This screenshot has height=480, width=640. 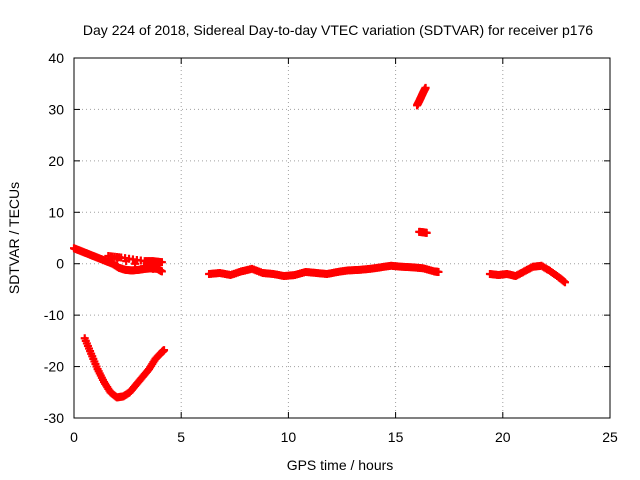 I want to click on y-tick-label: 20, so click(x=56, y=161).